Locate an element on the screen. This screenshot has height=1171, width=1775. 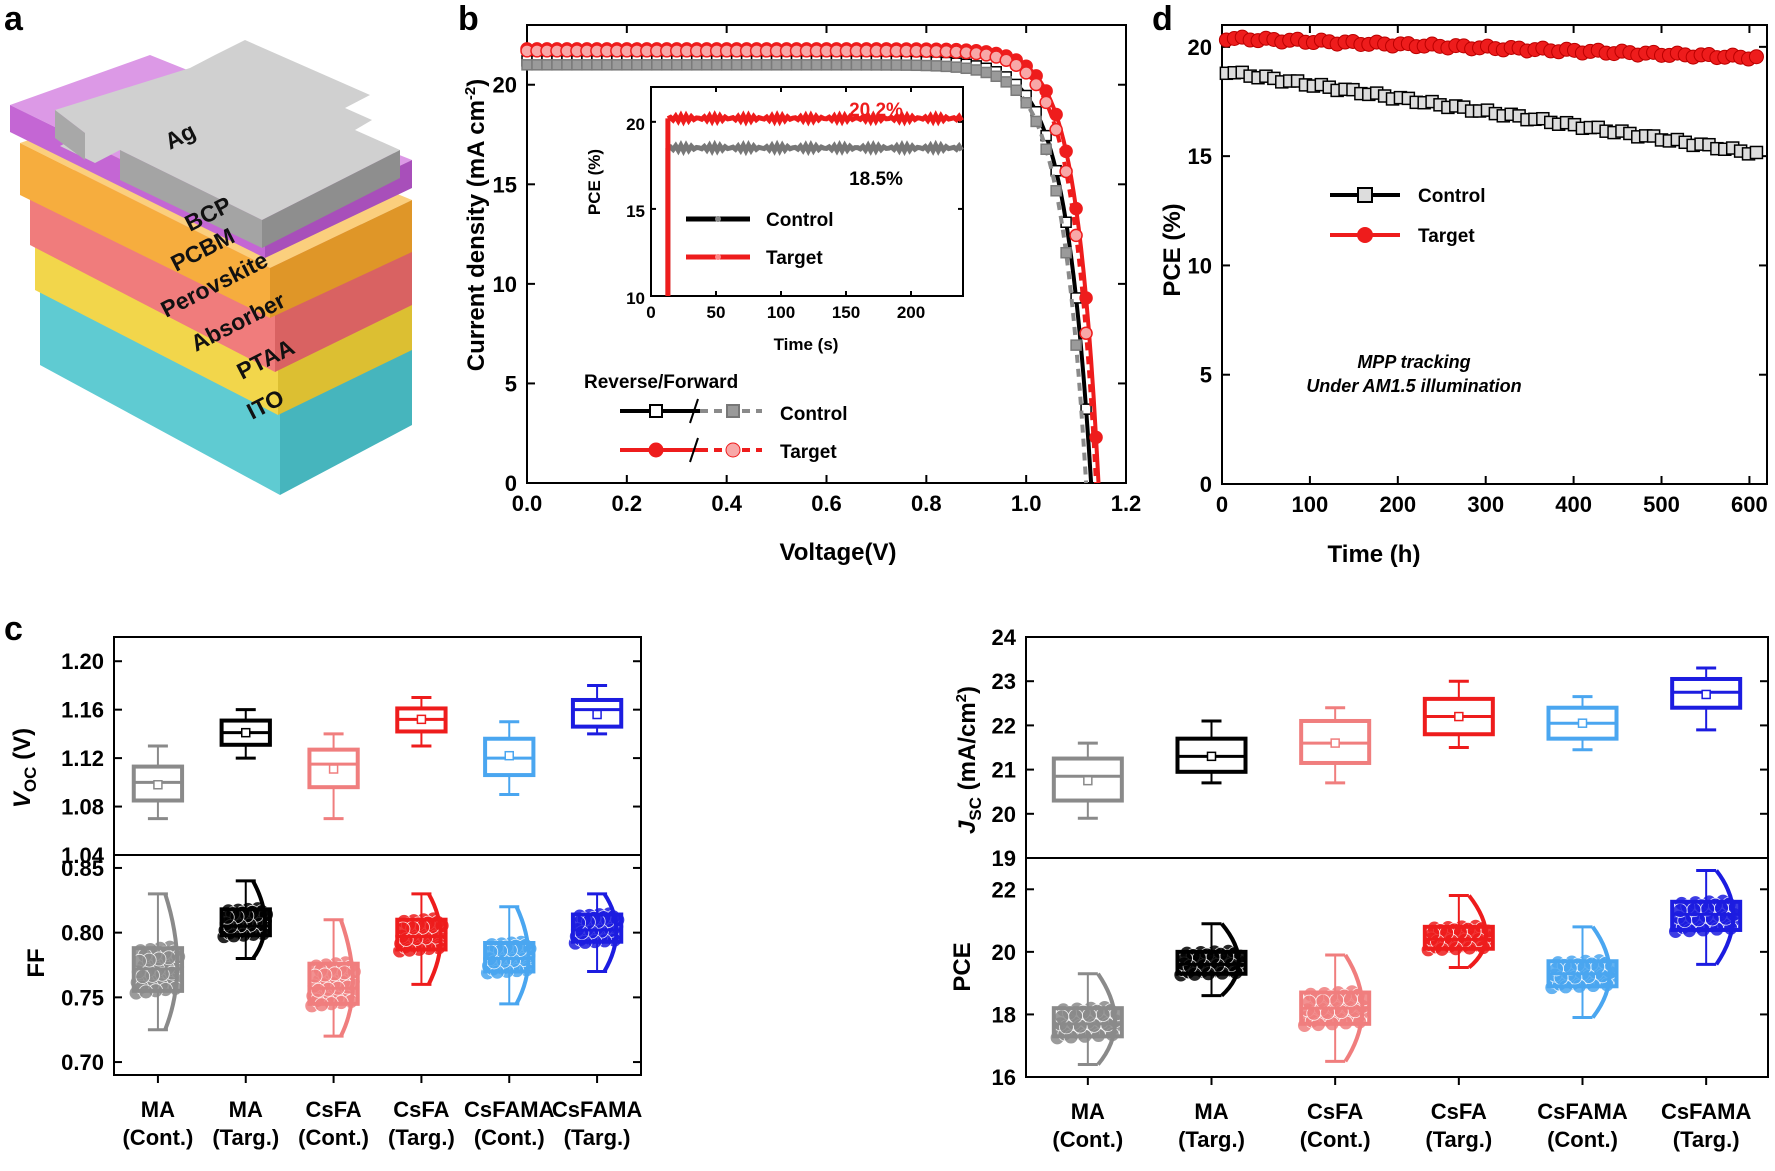
jv-ytick-label: 10 is located at coordinates (505, 284).